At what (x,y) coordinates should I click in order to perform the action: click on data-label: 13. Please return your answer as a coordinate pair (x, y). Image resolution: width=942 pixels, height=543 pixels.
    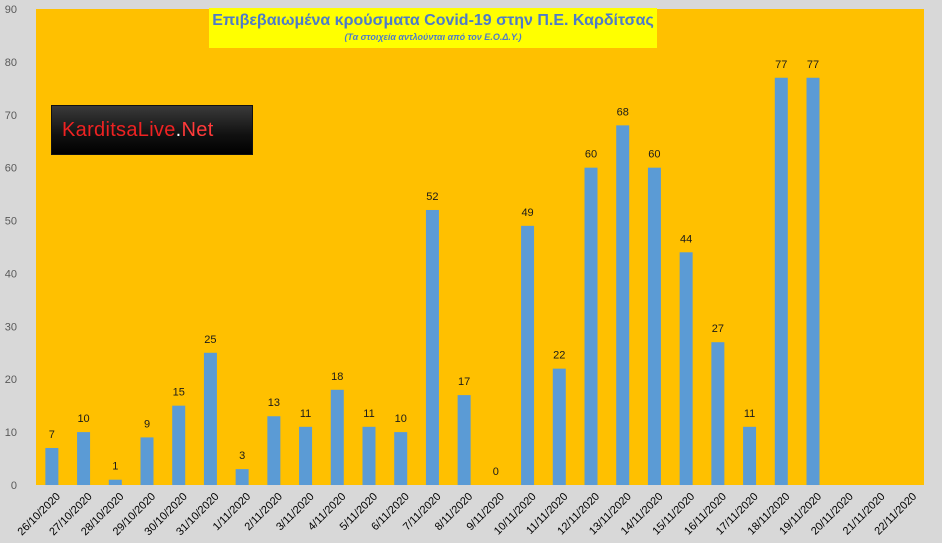
    Looking at the image, I should click on (274, 403).